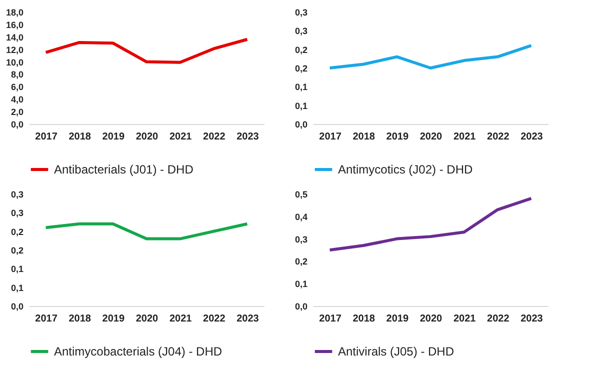 This screenshot has width=600, height=372. I want to click on y-tick-label: 12,0, so click(15, 49).